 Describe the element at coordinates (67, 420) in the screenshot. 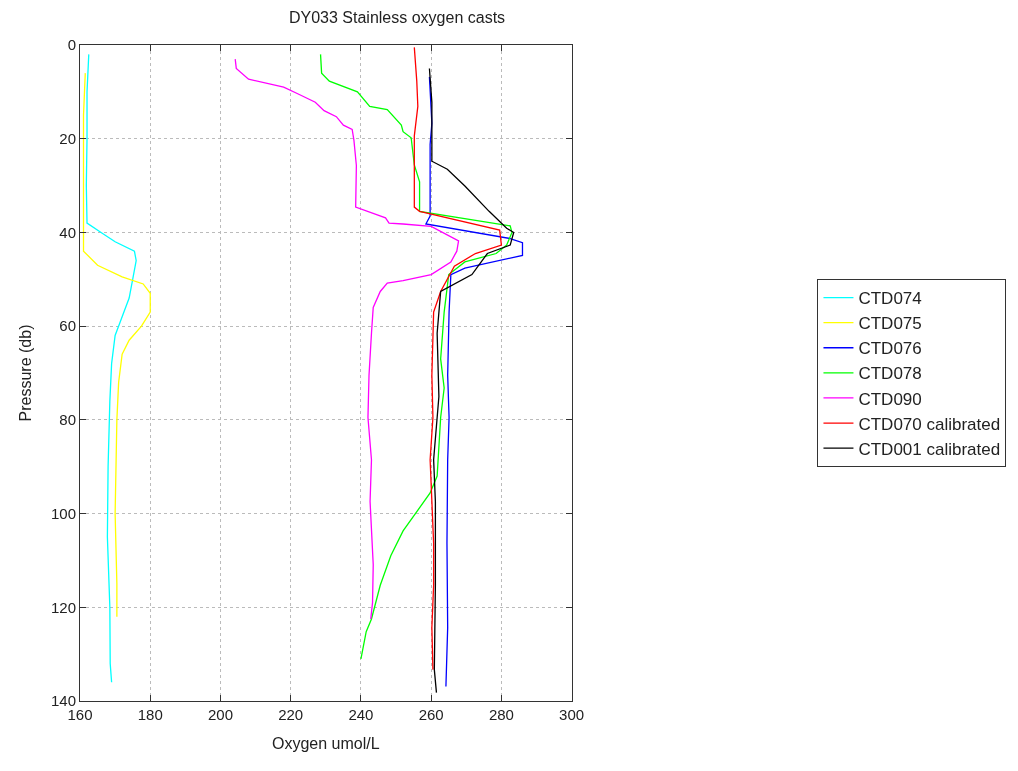

I see `y-tick-label: 80` at that location.